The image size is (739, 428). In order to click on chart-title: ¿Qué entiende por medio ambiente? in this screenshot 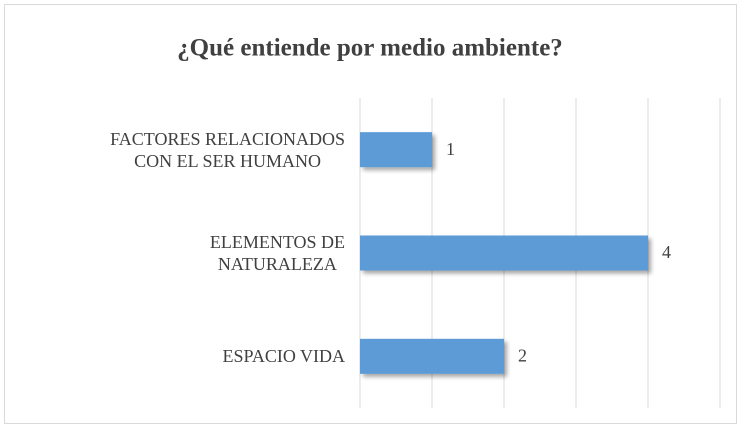, I will do `click(370, 48)`.